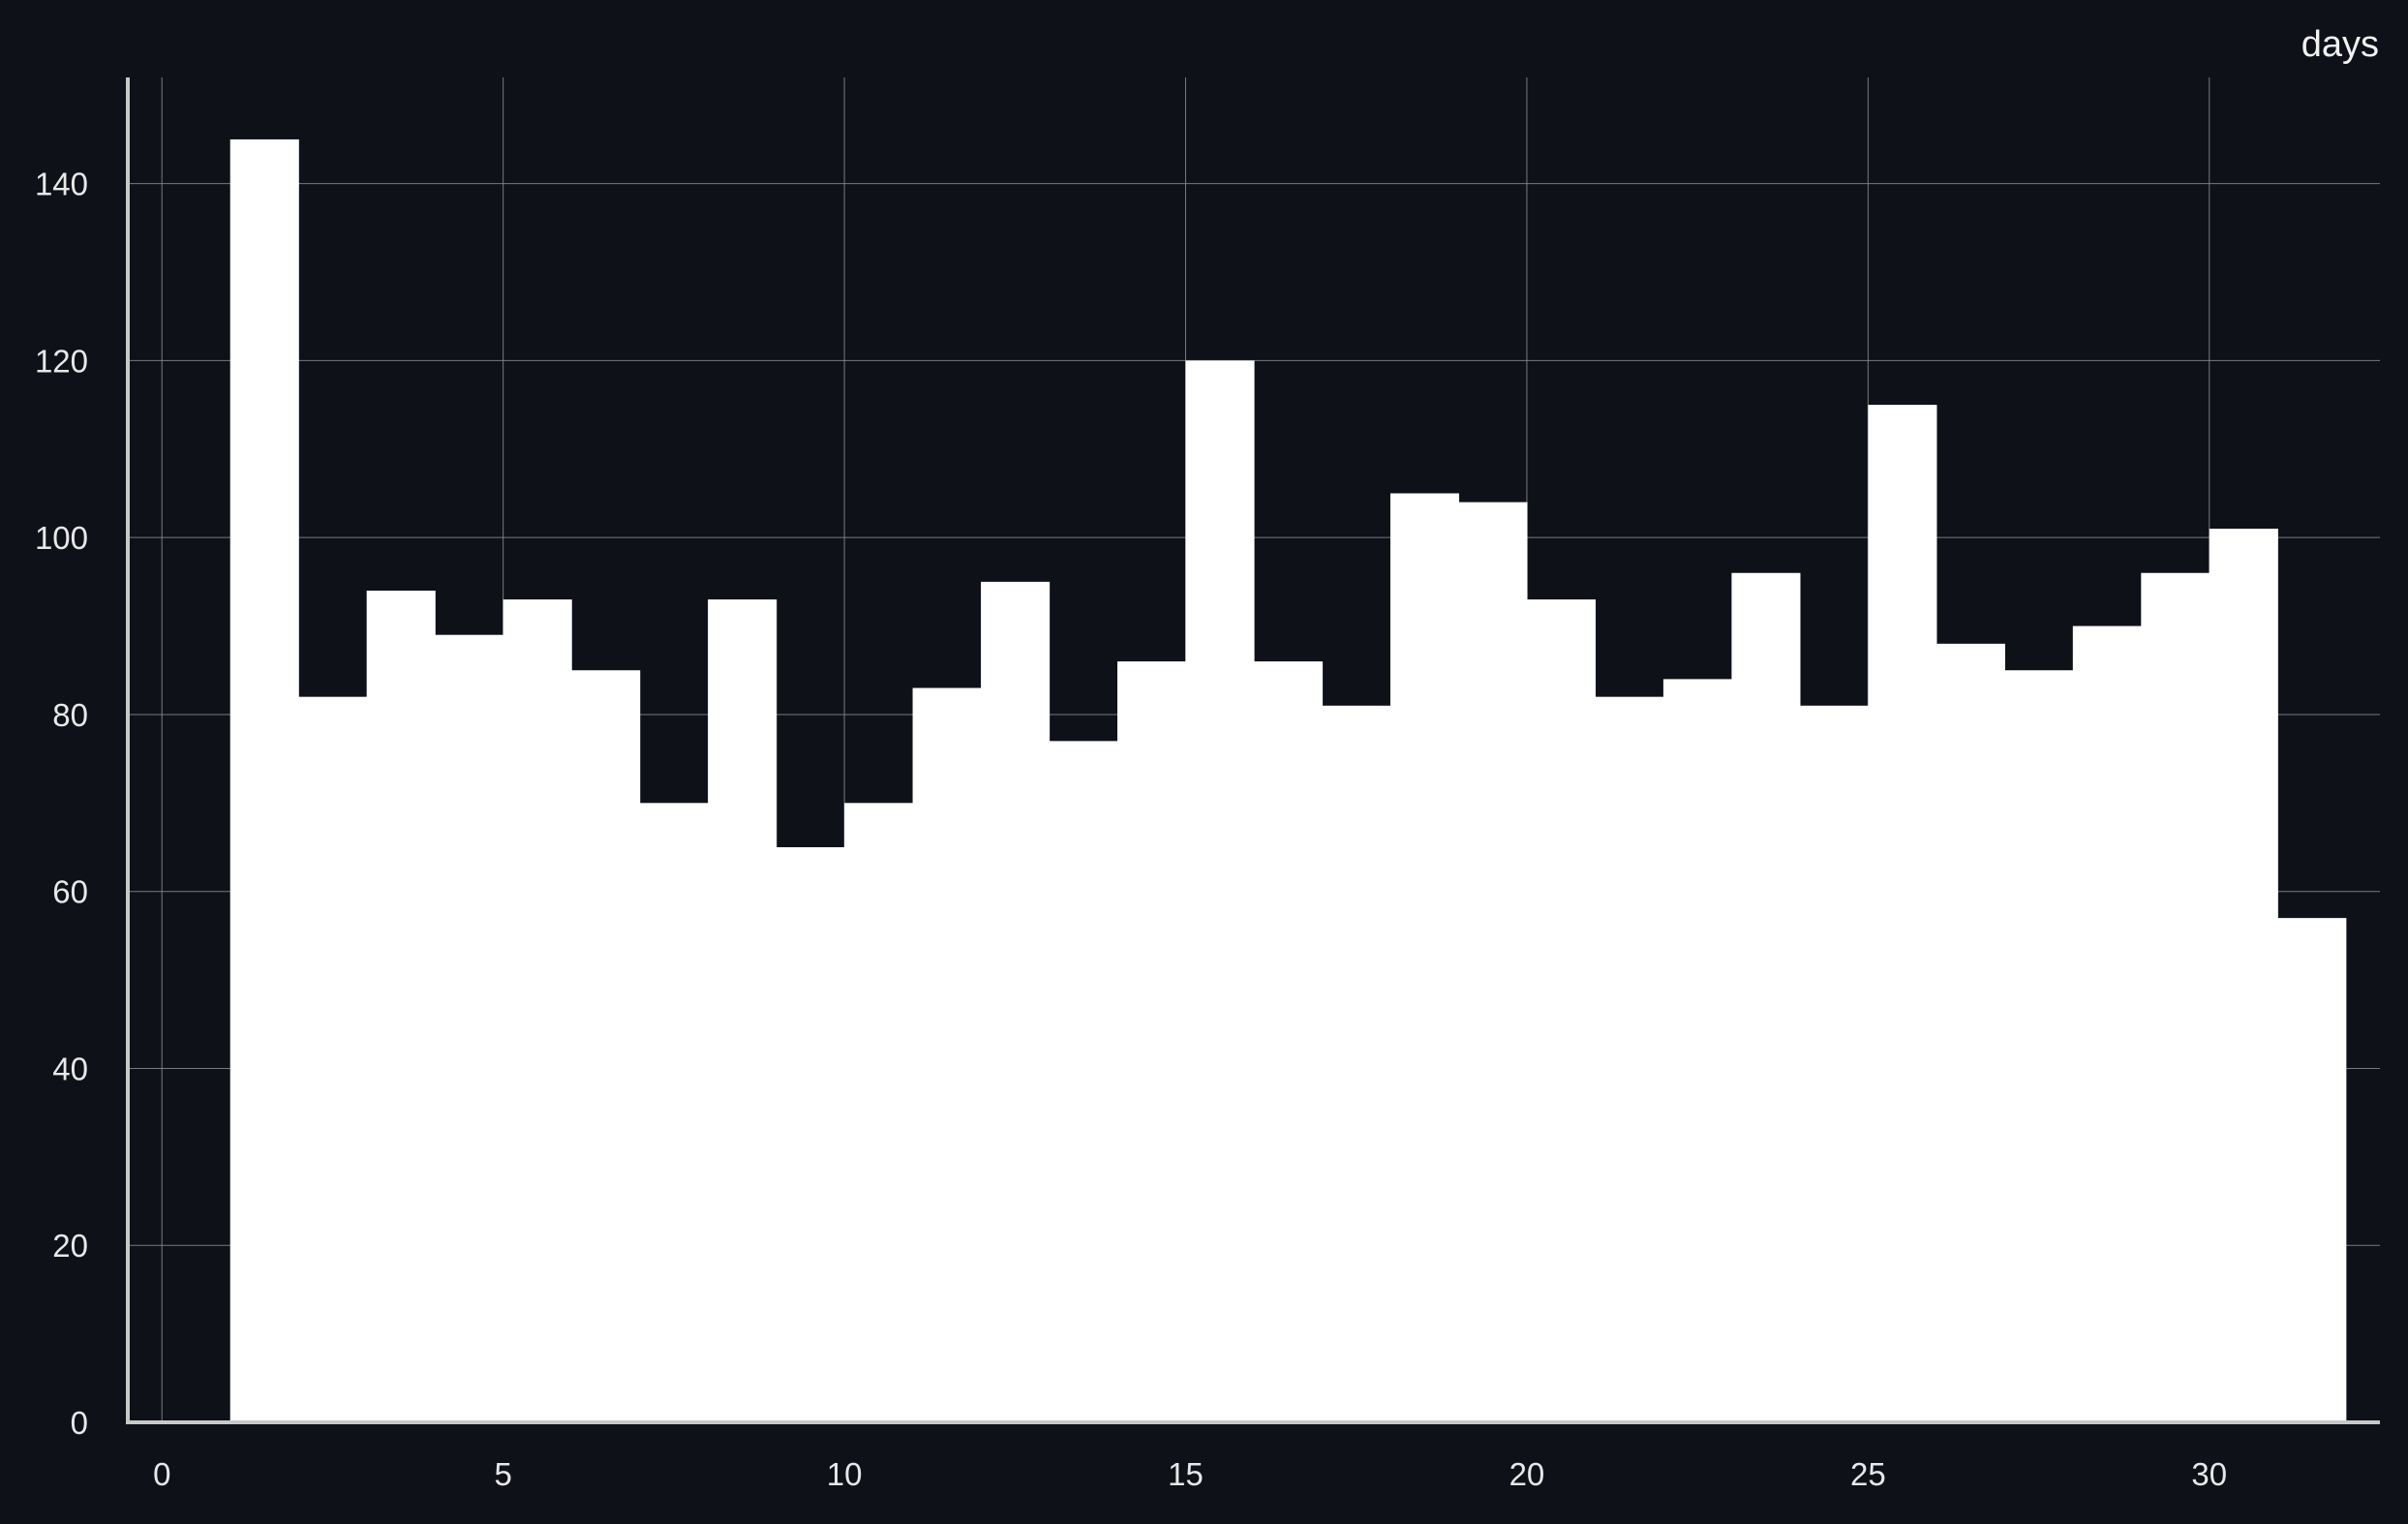 Image resolution: width=2408 pixels, height=1524 pixels. I want to click on y-tick-label: 80, so click(70, 715).